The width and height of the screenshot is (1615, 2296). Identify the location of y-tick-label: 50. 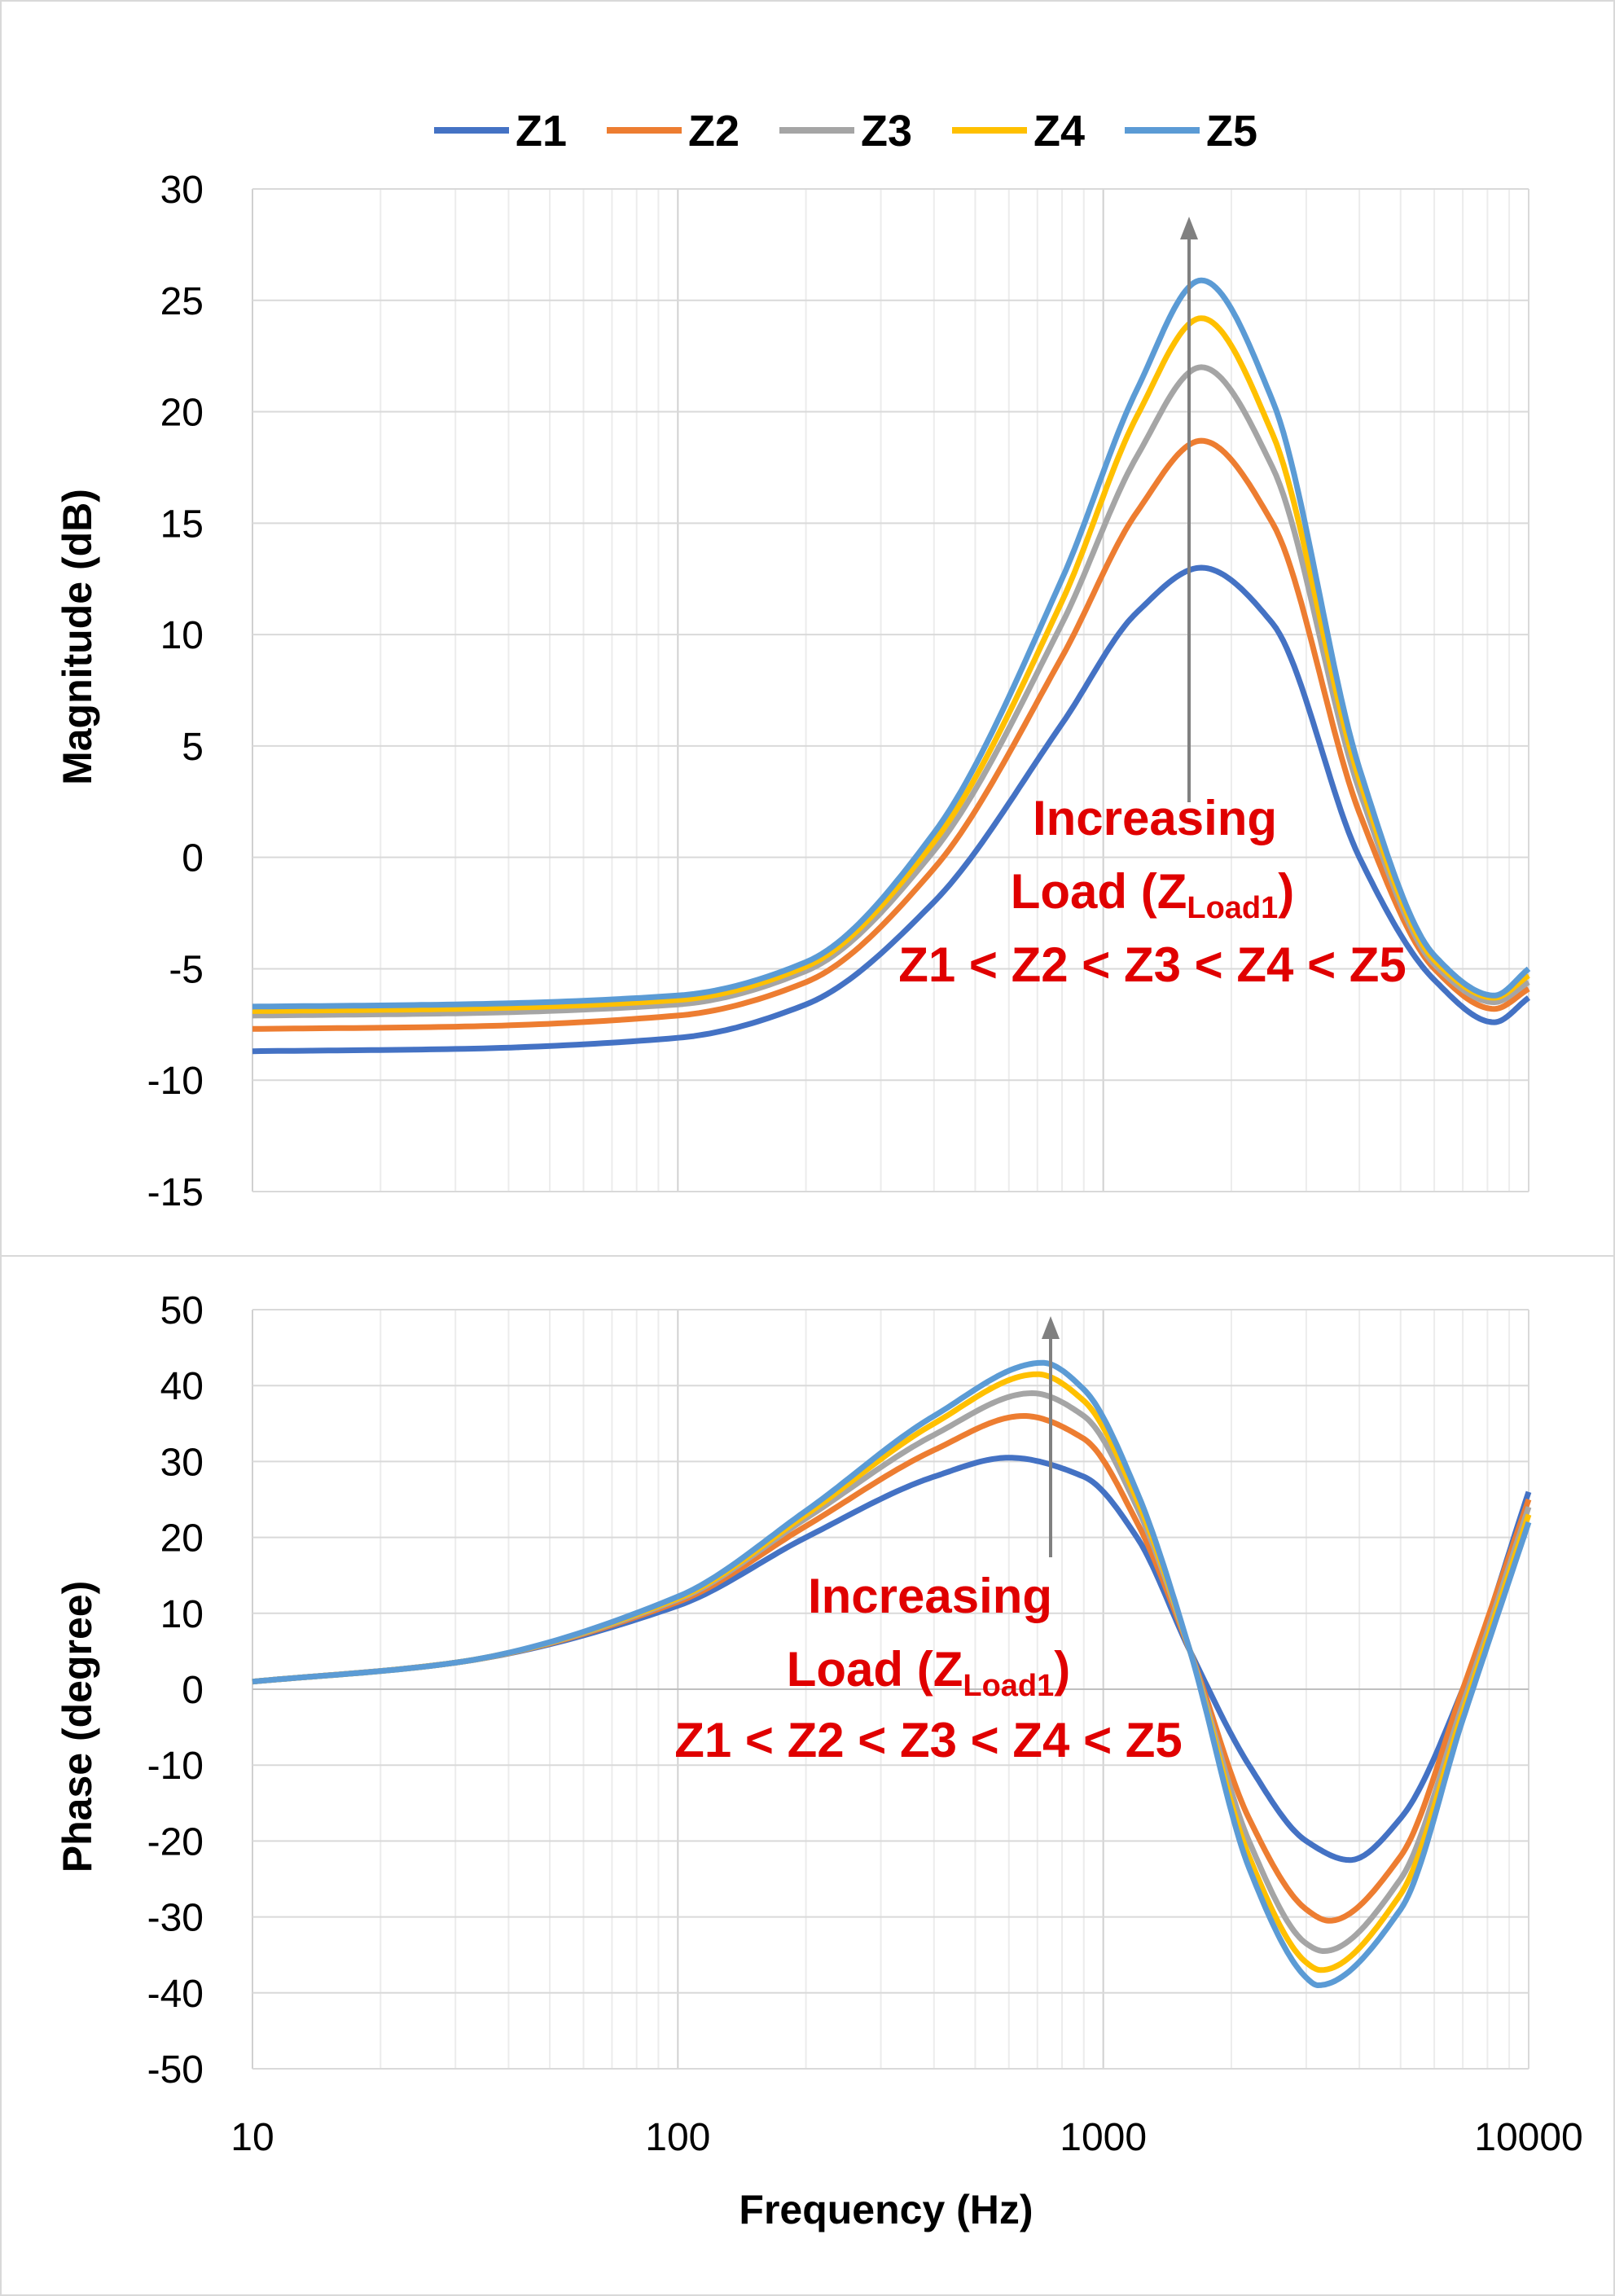
(182, 1310).